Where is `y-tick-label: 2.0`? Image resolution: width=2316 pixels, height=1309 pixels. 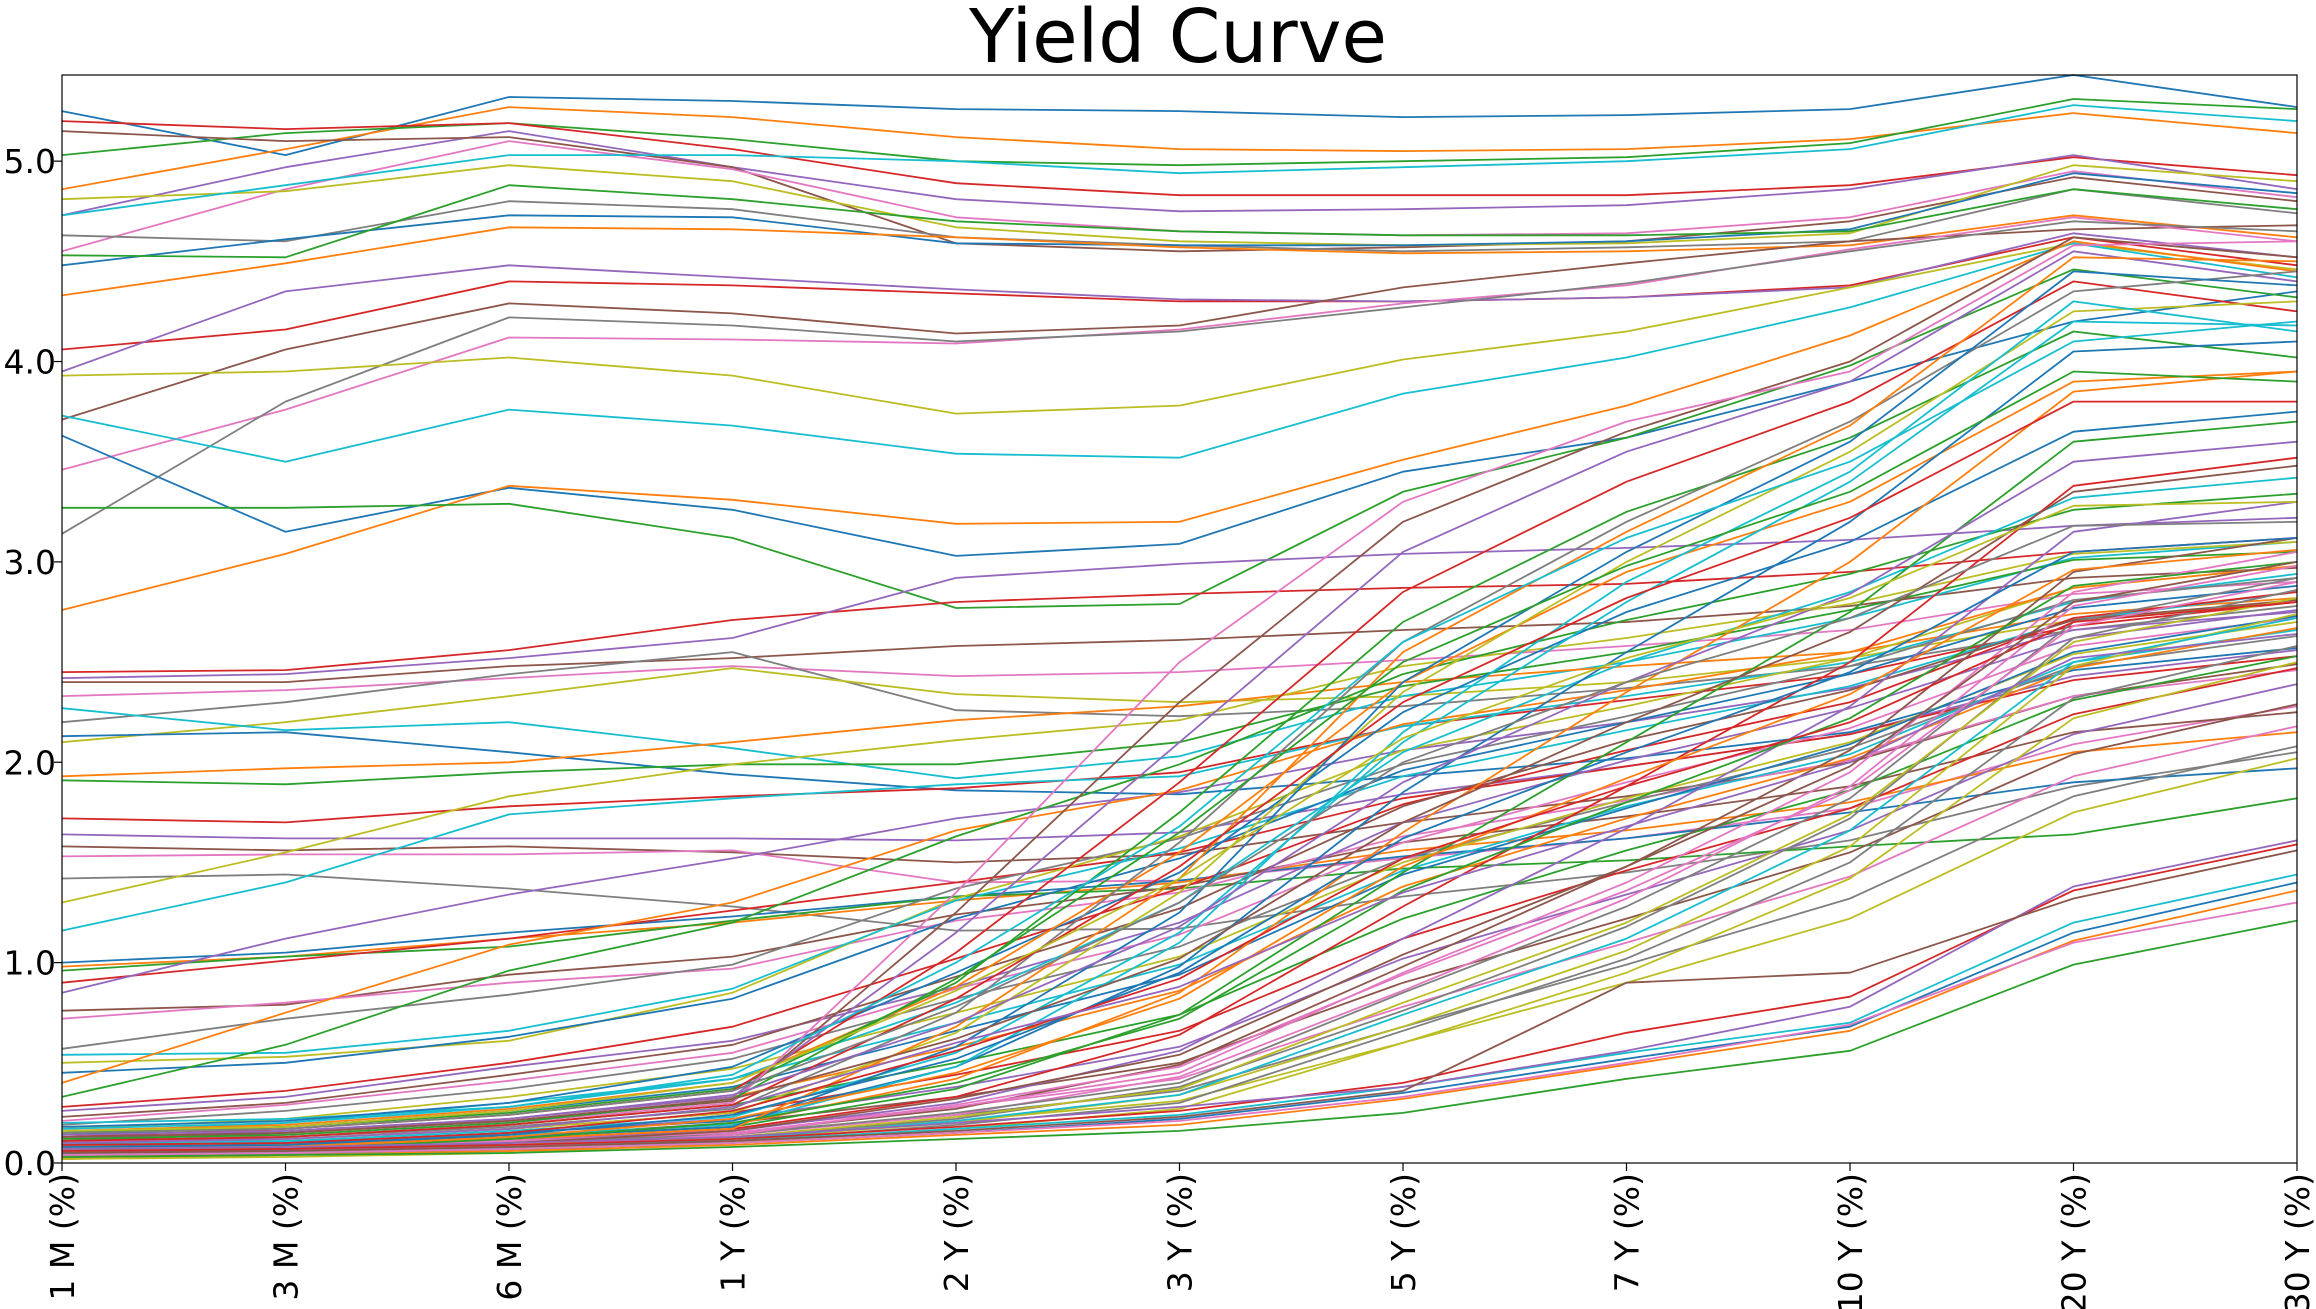 y-tick-label: 2.0 is located at coordinates (30, 762).